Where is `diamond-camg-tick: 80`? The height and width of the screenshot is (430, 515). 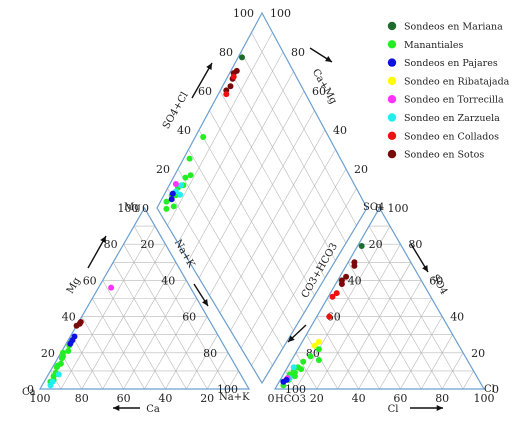
diamond-camg-tick: 80 is located at coordinates (298, 52).